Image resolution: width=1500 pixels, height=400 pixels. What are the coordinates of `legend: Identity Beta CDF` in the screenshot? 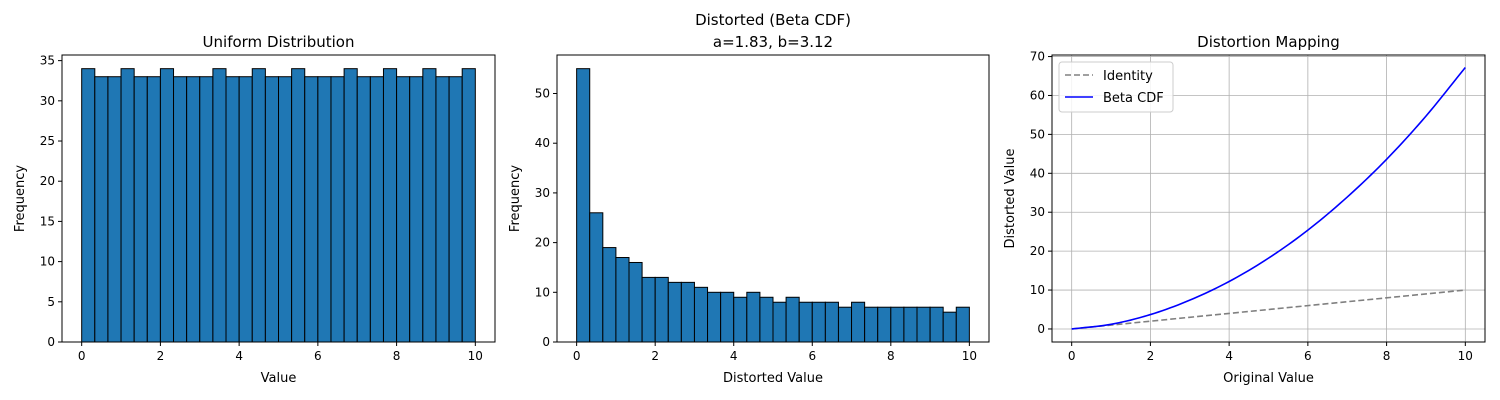 It's located at (1116, 87).